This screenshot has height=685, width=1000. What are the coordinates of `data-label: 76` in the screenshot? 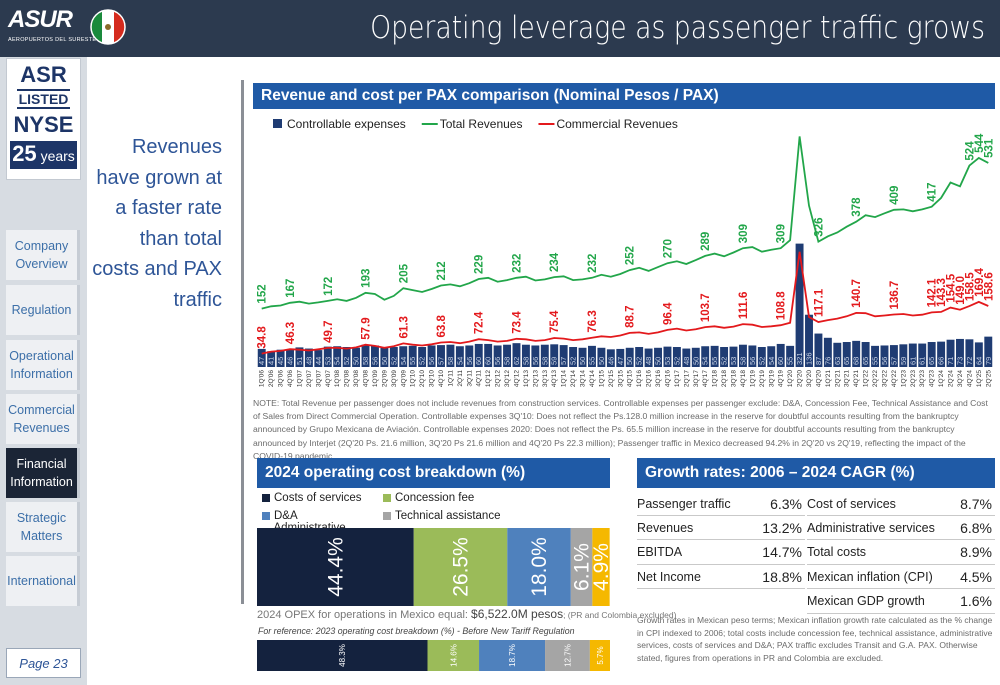 It's located at (827, 361).